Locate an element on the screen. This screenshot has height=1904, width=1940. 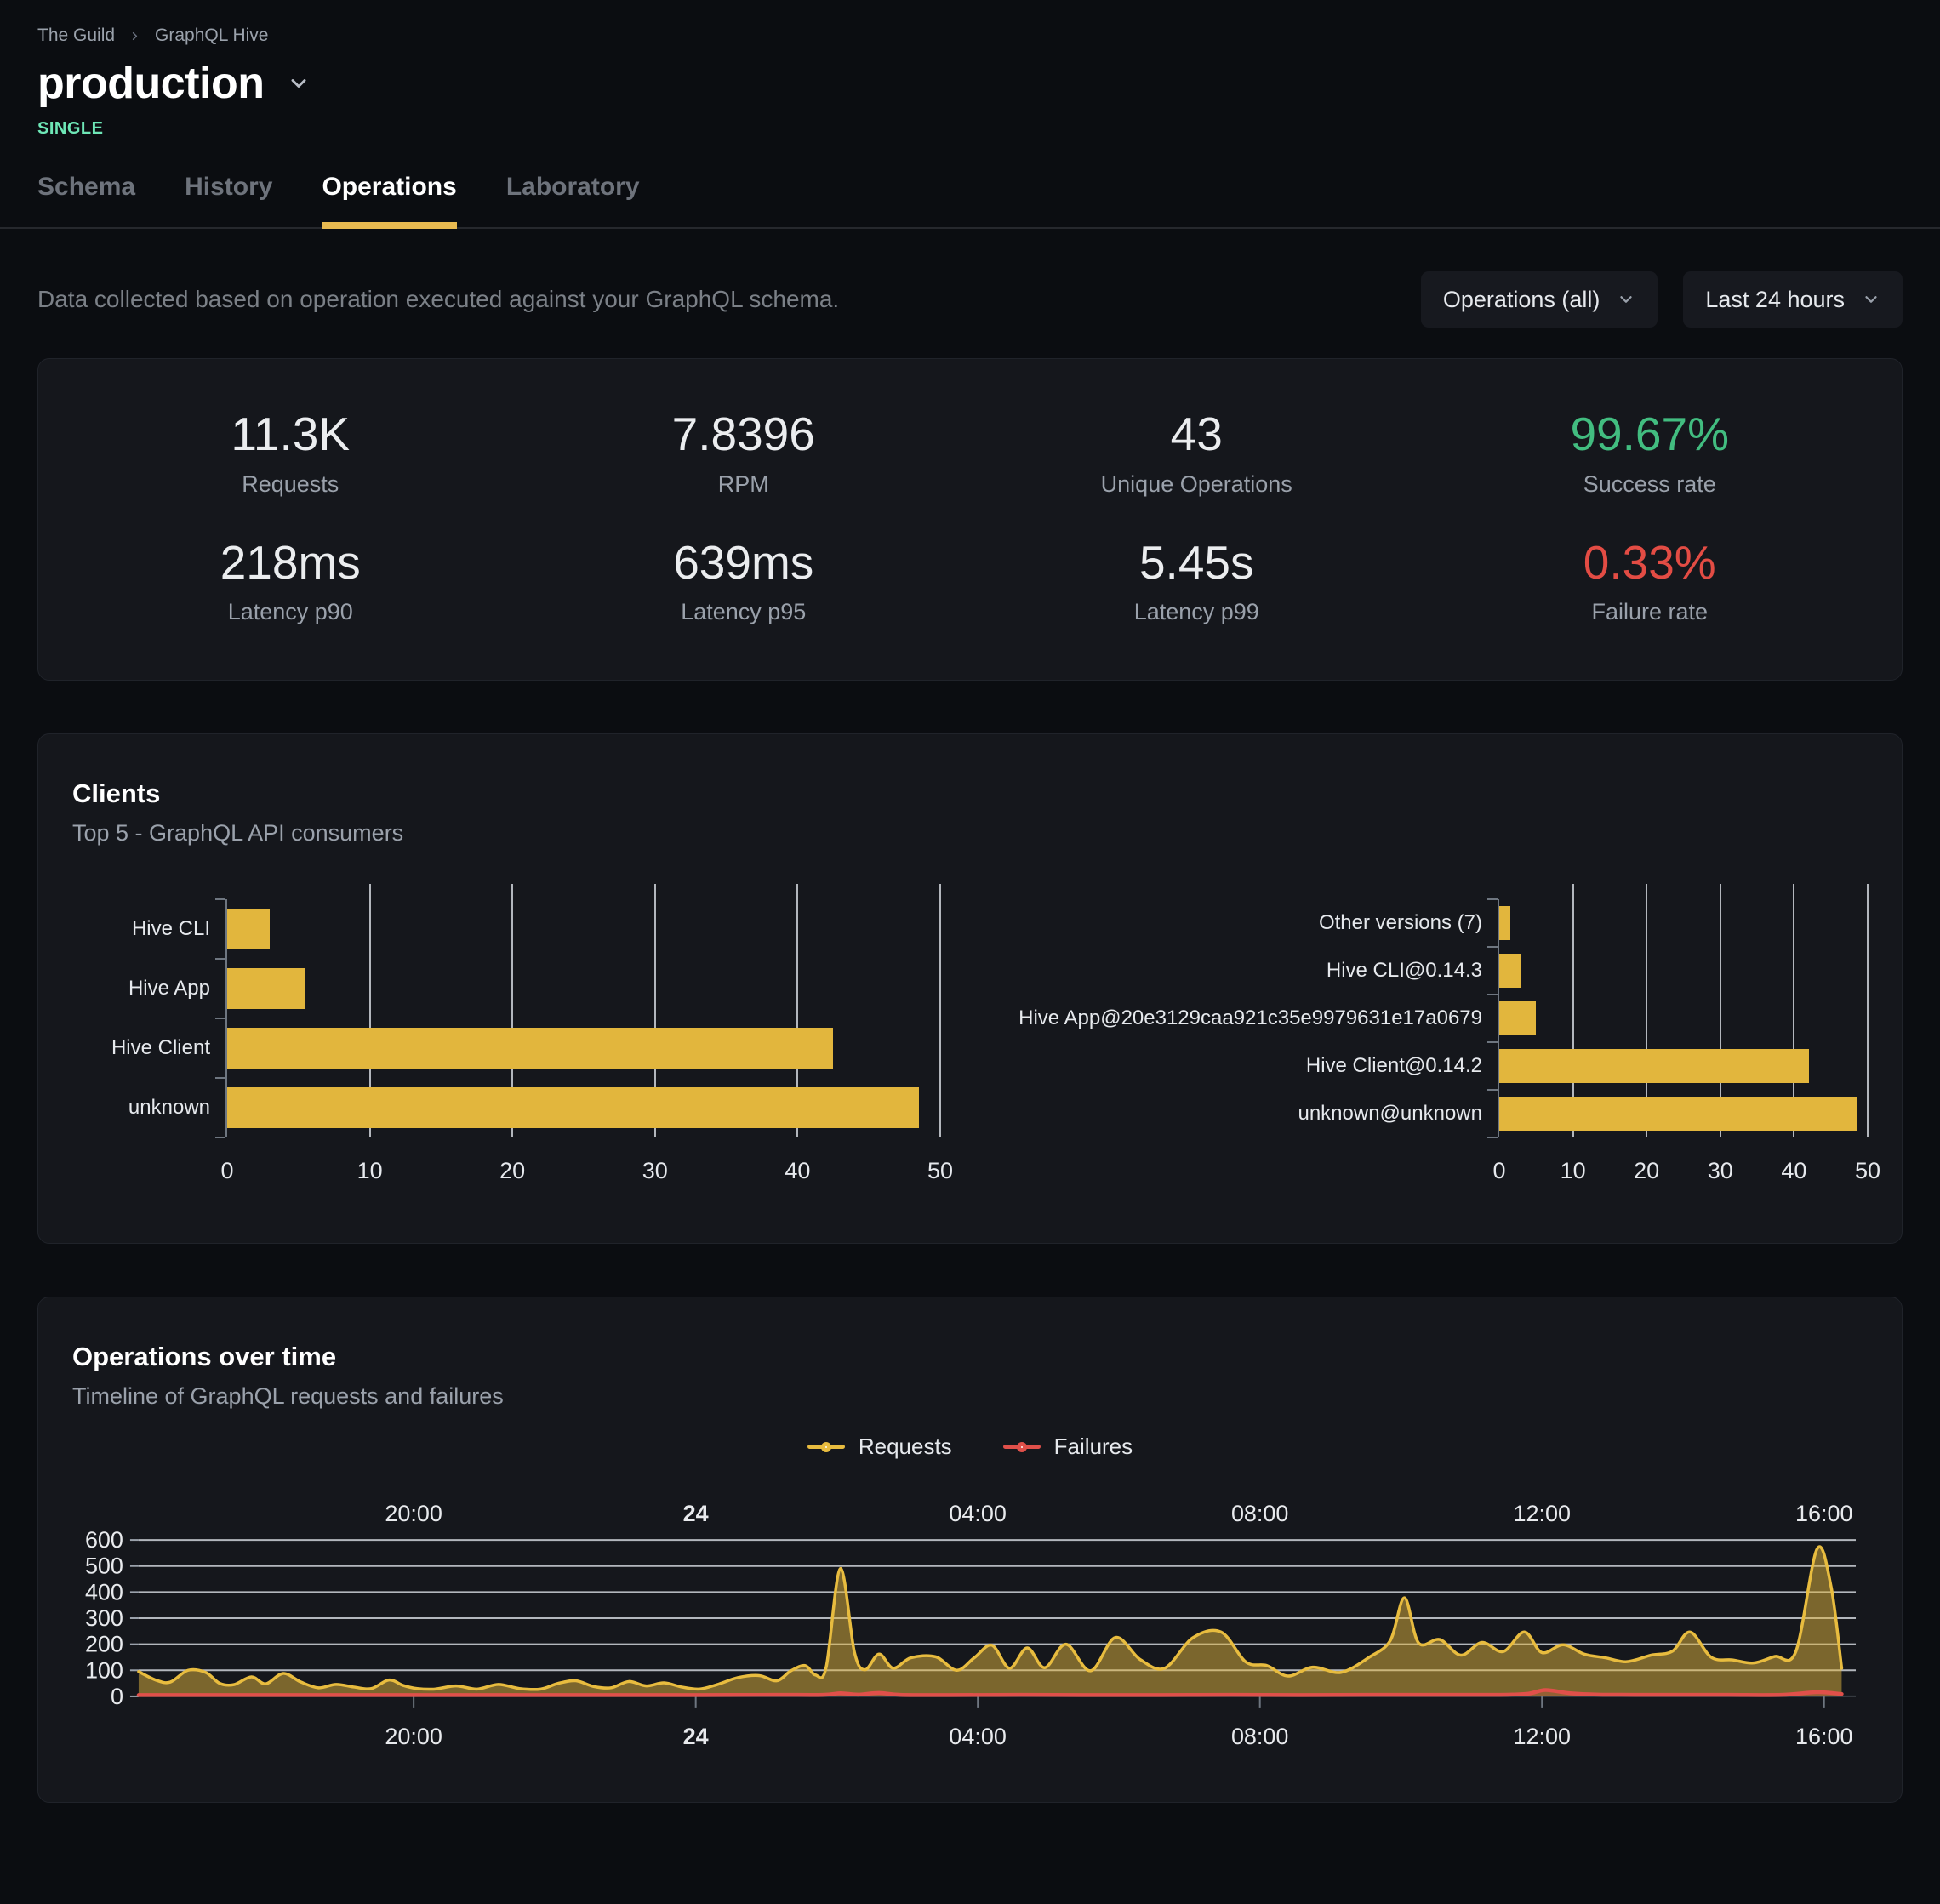
requests-series-area is located at coordinates (990, 1621).